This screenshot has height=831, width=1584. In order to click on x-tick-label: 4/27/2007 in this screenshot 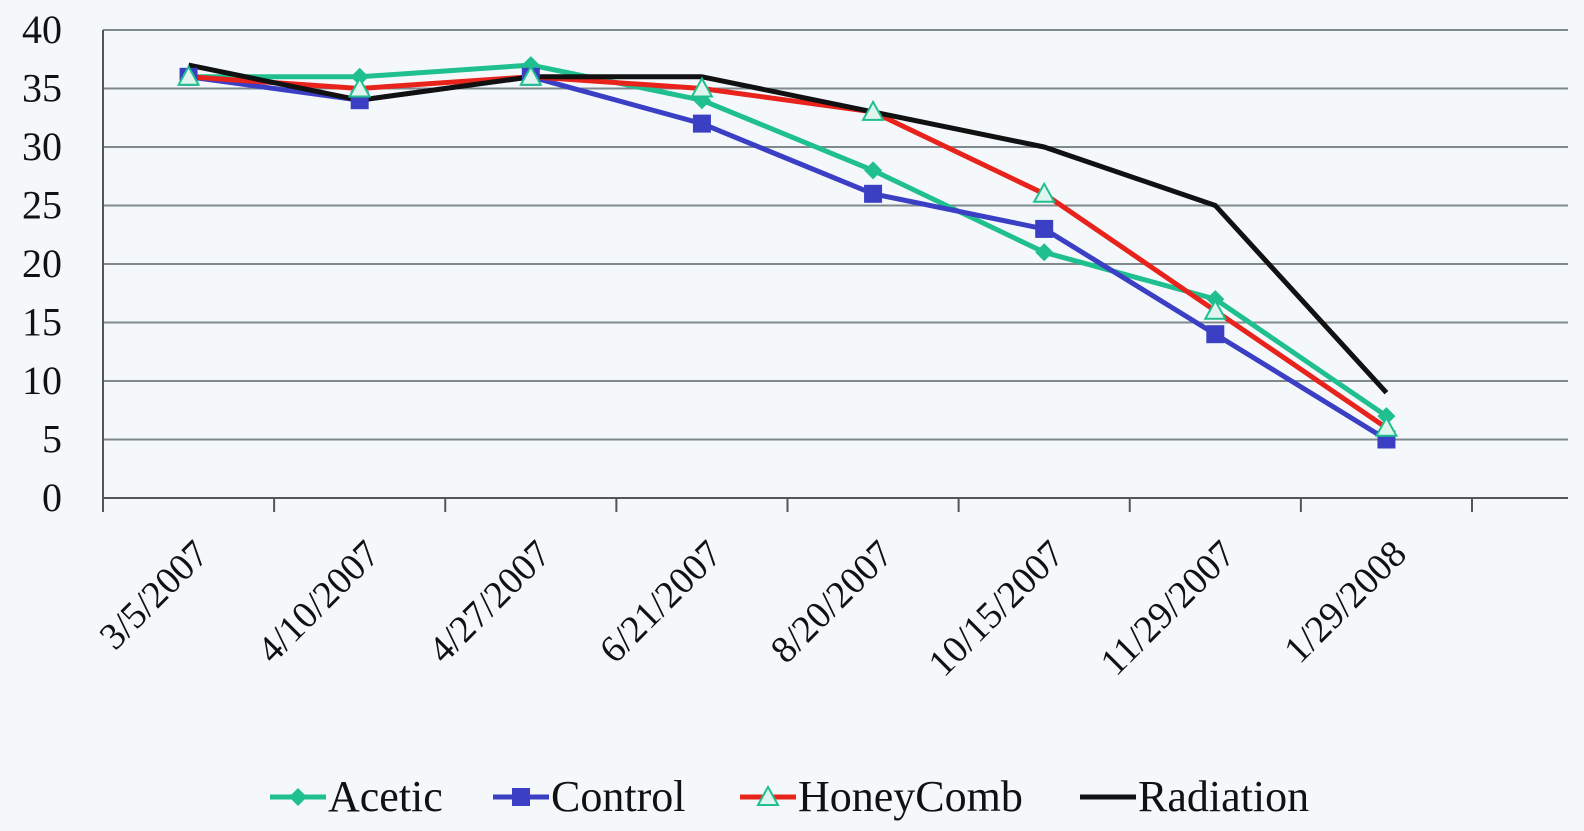, I will do `click(489, 602)`.